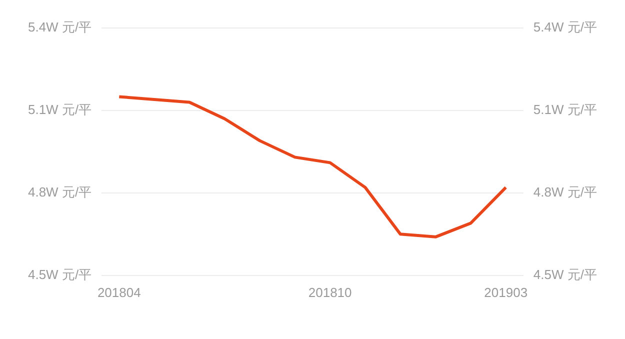 The width and height of the screenshot is (625, 339). What do you see at coordinates (60, 192) in the screenshot?
I see `y-tick-label: 4.8W 元/平` at bounding box center [60, 192].